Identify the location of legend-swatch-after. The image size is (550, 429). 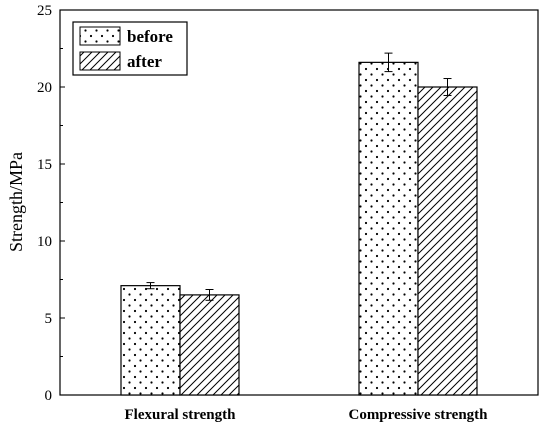
(100, 61).